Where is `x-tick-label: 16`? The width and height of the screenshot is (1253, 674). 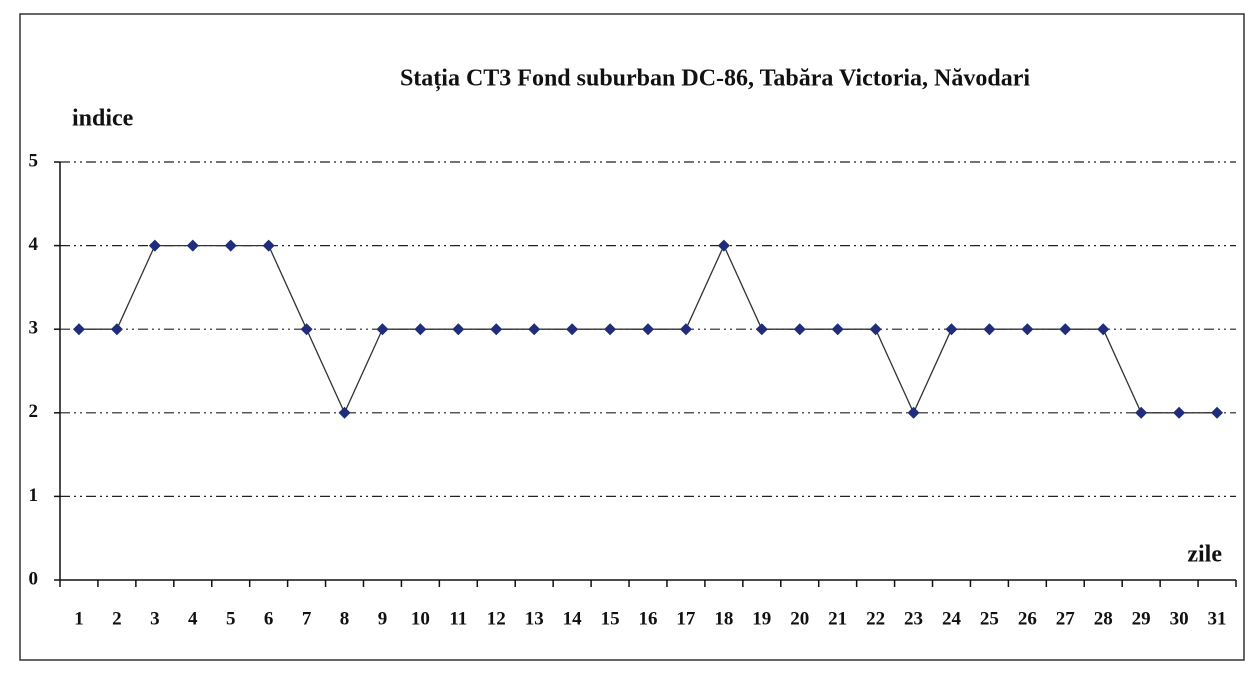 x-tick-label: 16 is located at coordinates (648, 618).